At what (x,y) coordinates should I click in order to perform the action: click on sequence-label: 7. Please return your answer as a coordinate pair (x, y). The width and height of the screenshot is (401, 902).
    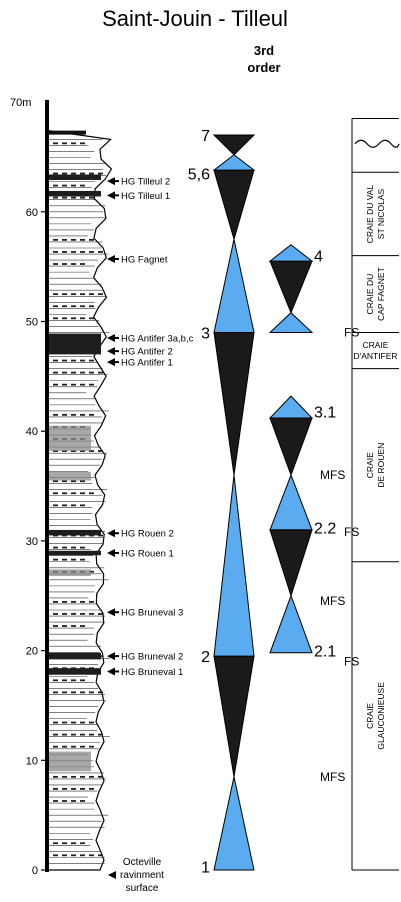
    Looking at the image, I should click on (205, 136).